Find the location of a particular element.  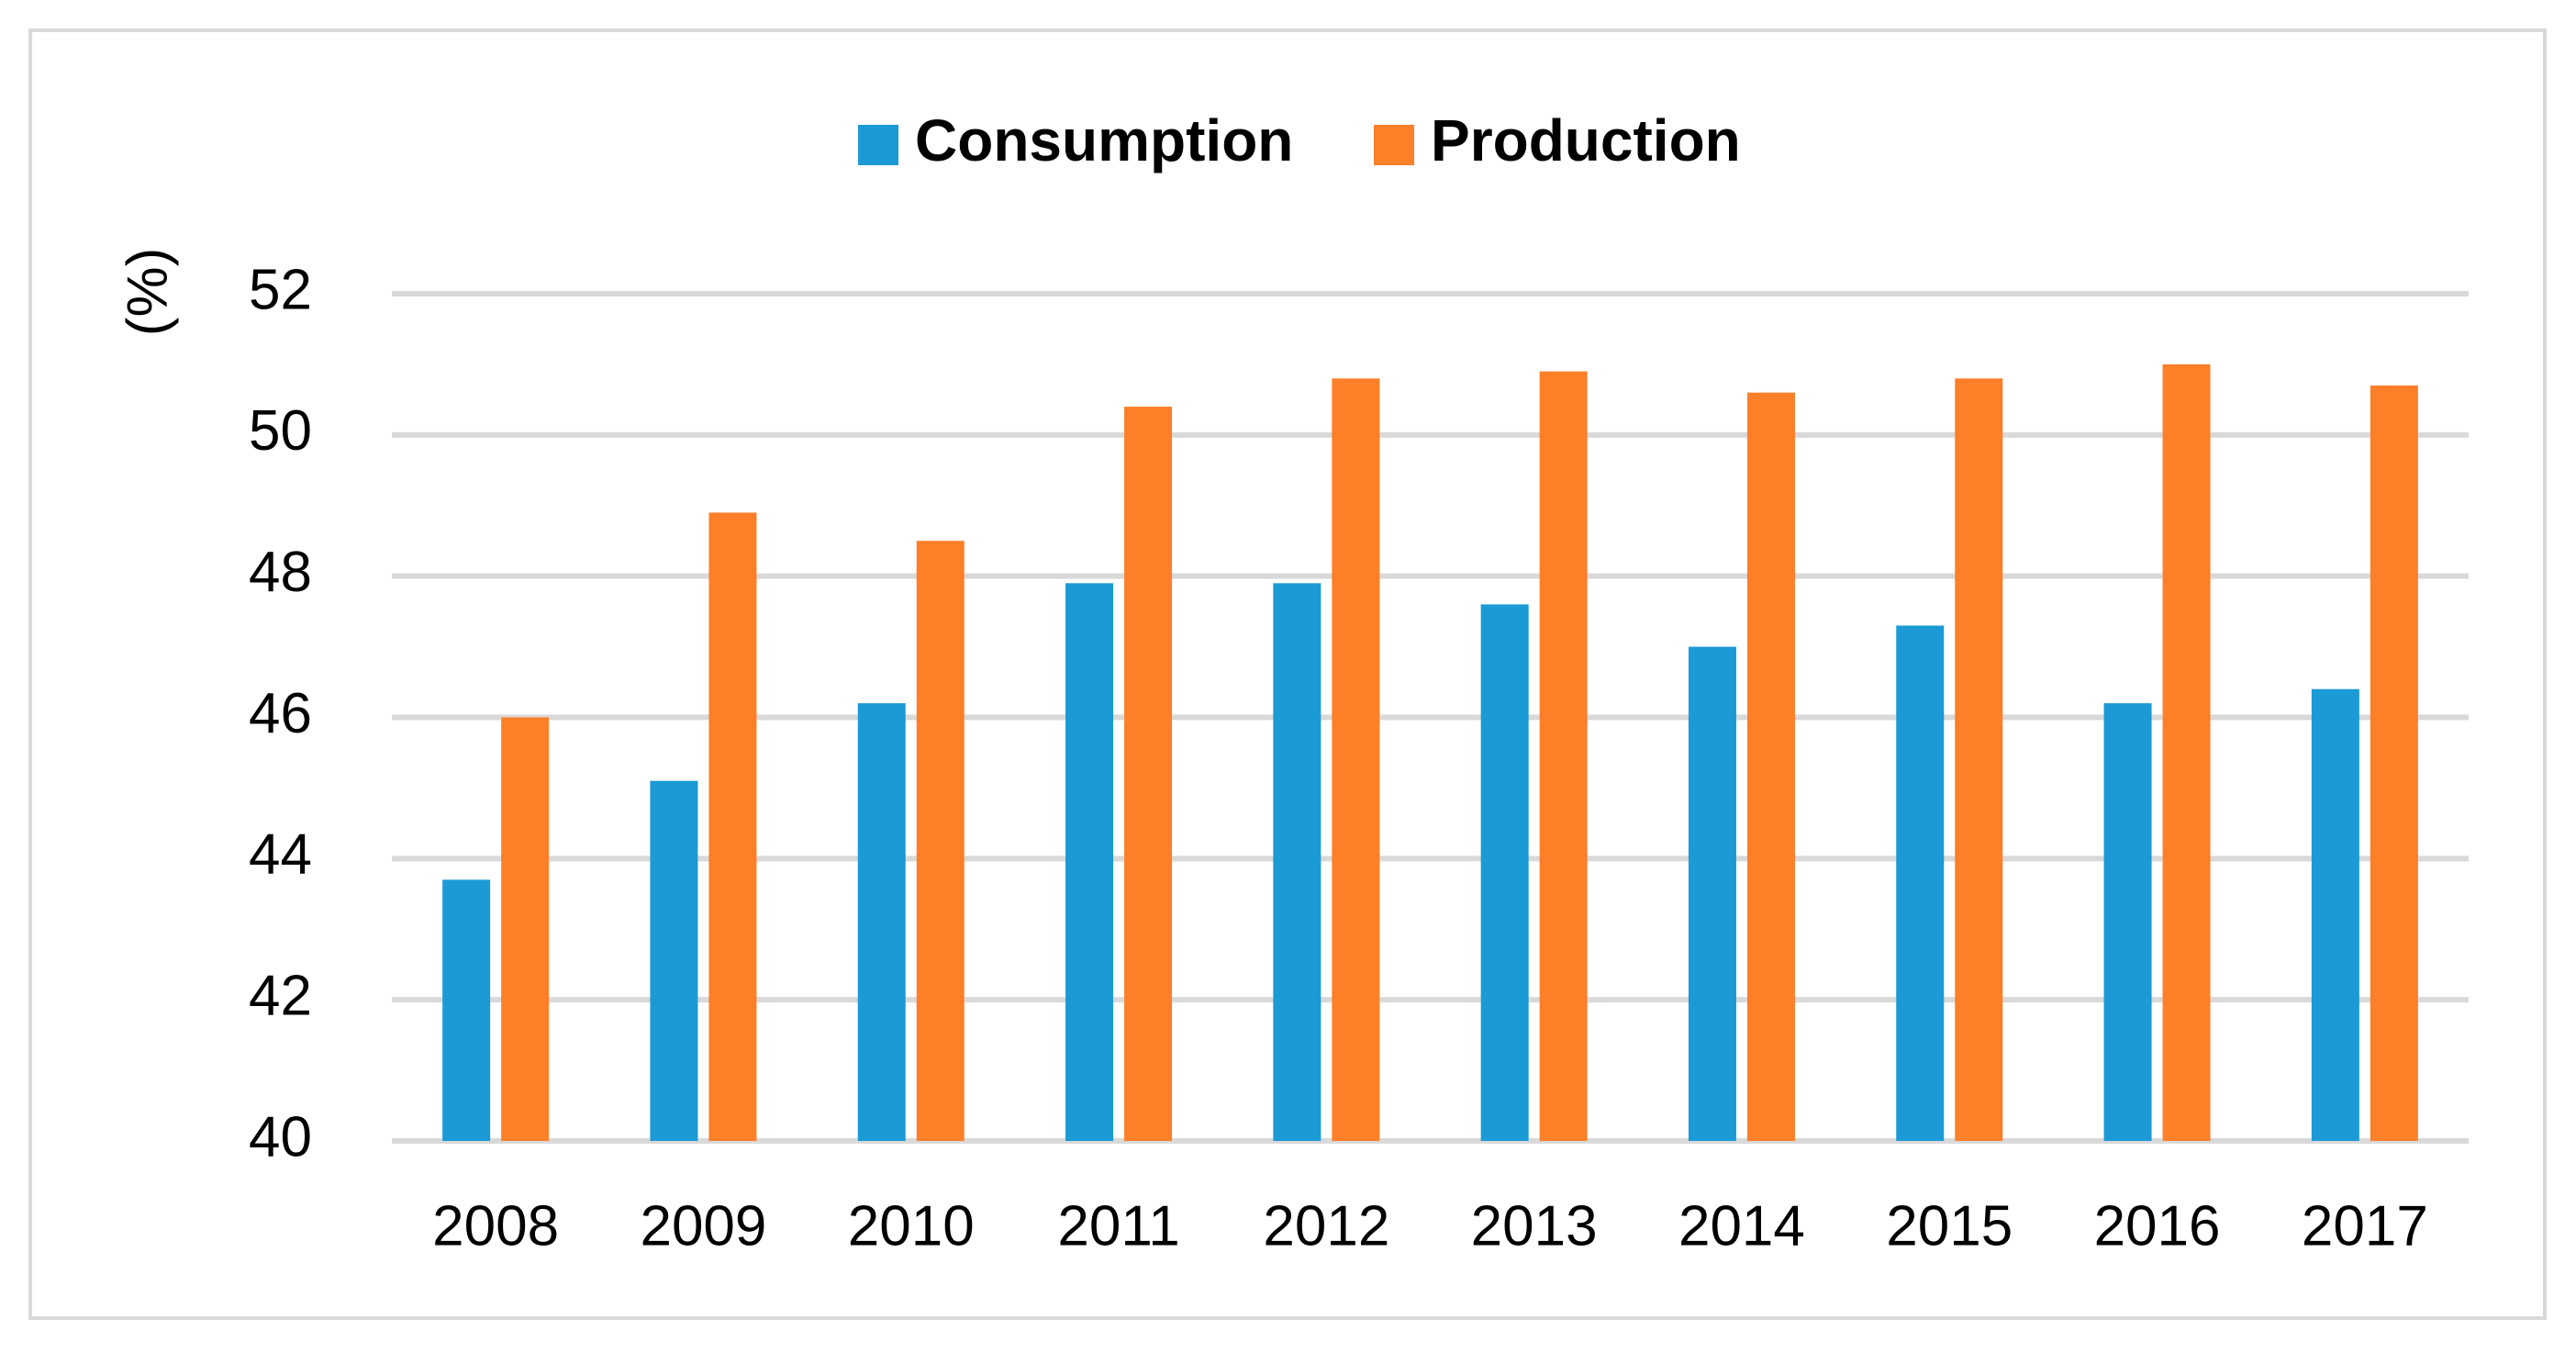

bar-consumption-2014 is located at coordinates (1712, 893).